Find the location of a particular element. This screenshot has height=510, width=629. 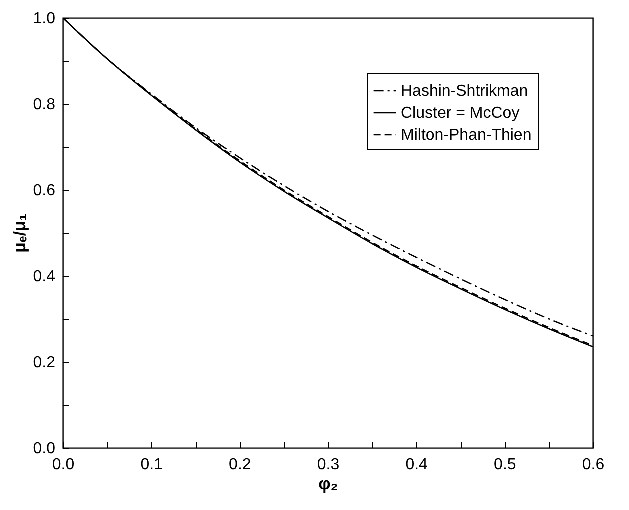

x-axis-title: φ₂ is located at coordinates (328, 484).